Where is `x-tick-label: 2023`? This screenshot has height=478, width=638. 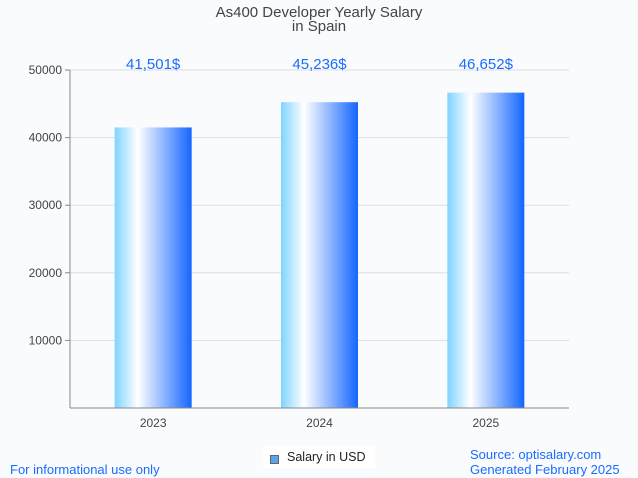
x-tick-label: 2023 is located at coordinates (153, 423).